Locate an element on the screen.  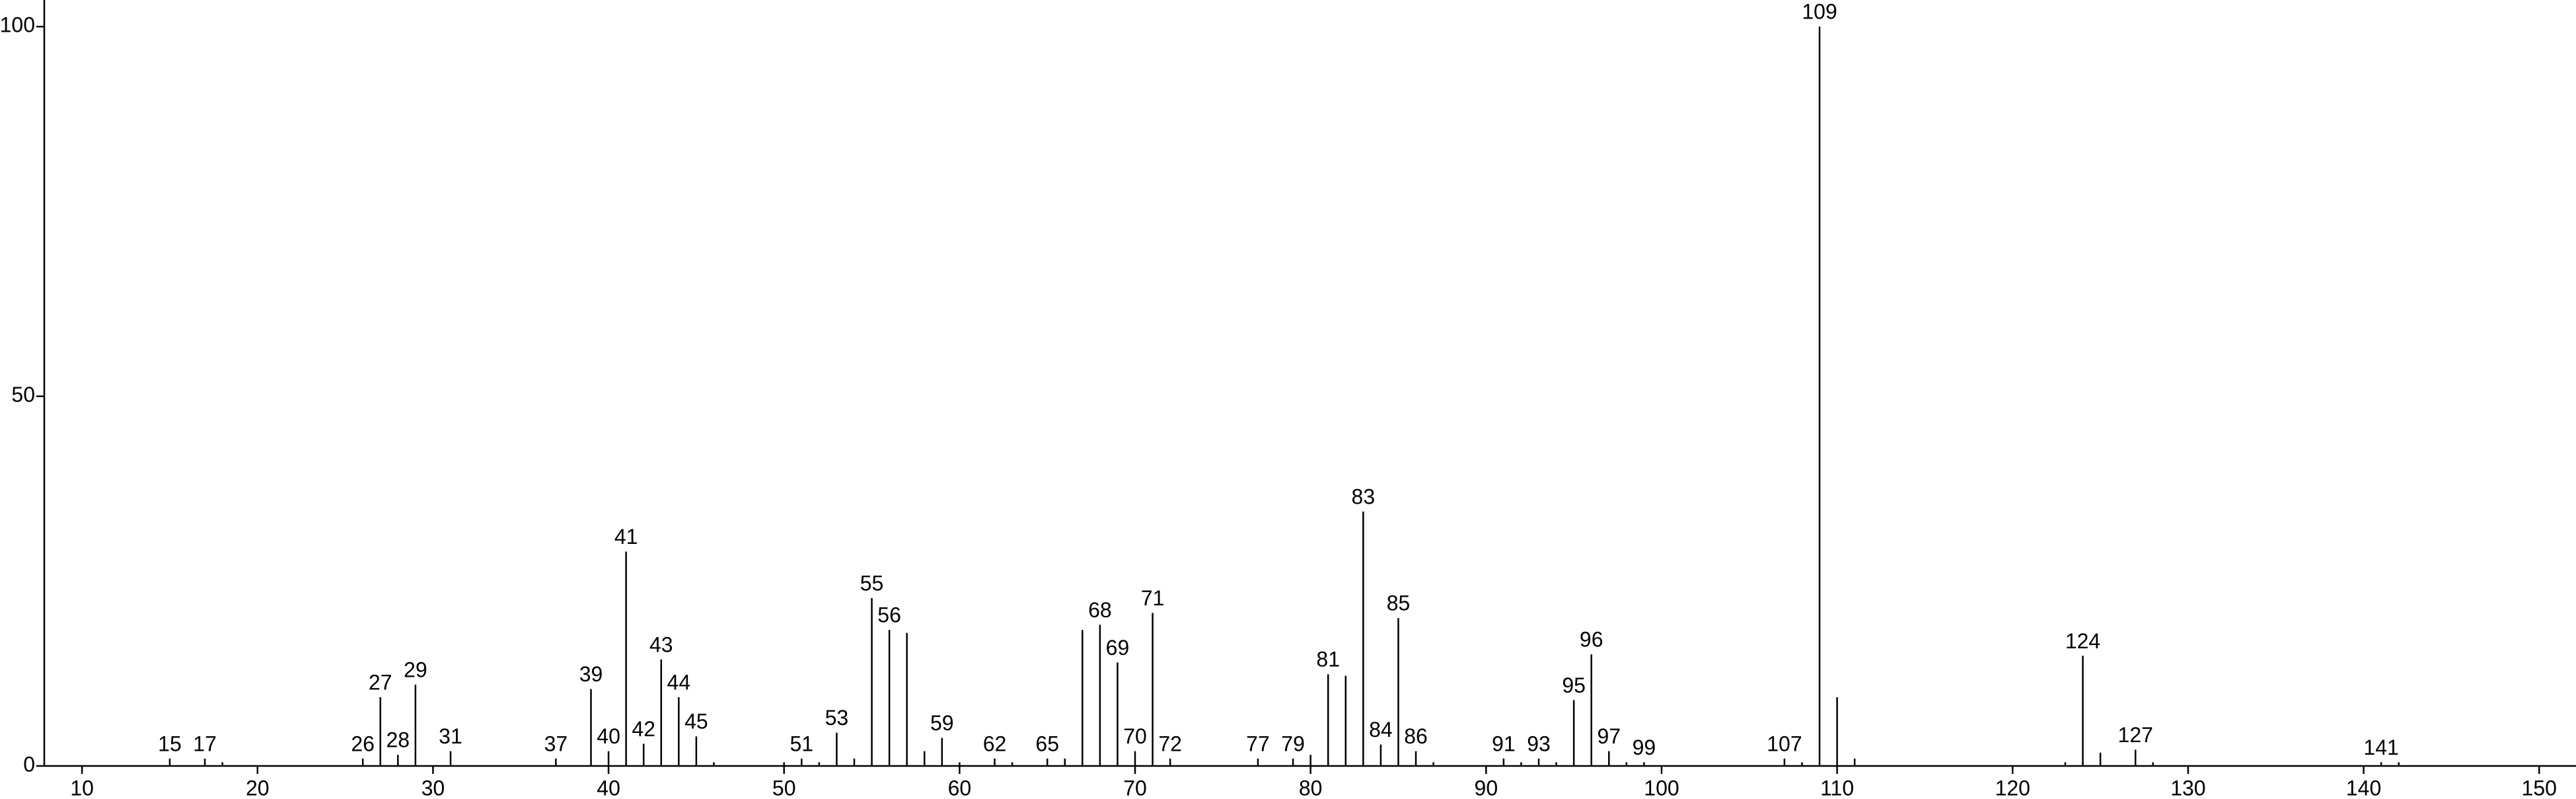
peak-label: 124 is located at coordinates (2082, 641).